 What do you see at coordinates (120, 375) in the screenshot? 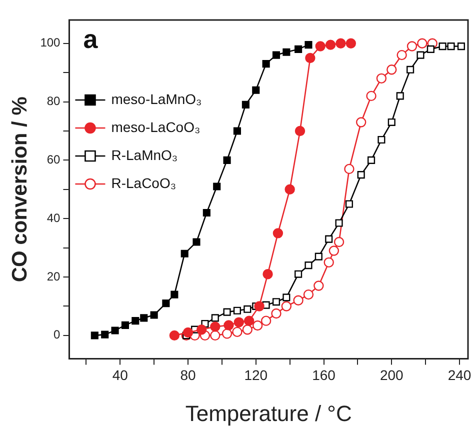
I see `x-tick-label: 40` at bounding box center [120, 375].